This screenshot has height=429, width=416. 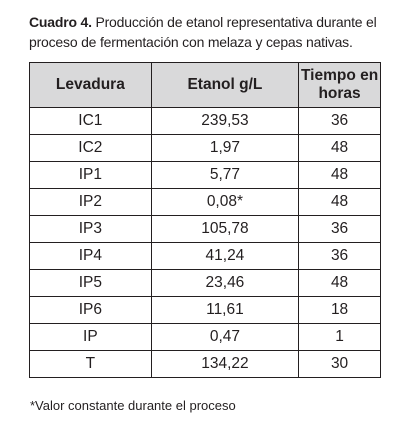 What do you see at coordinates (339, 337) in the screenshot?
I see `cell-tiempo: 1` at bounding box center [339, 337].